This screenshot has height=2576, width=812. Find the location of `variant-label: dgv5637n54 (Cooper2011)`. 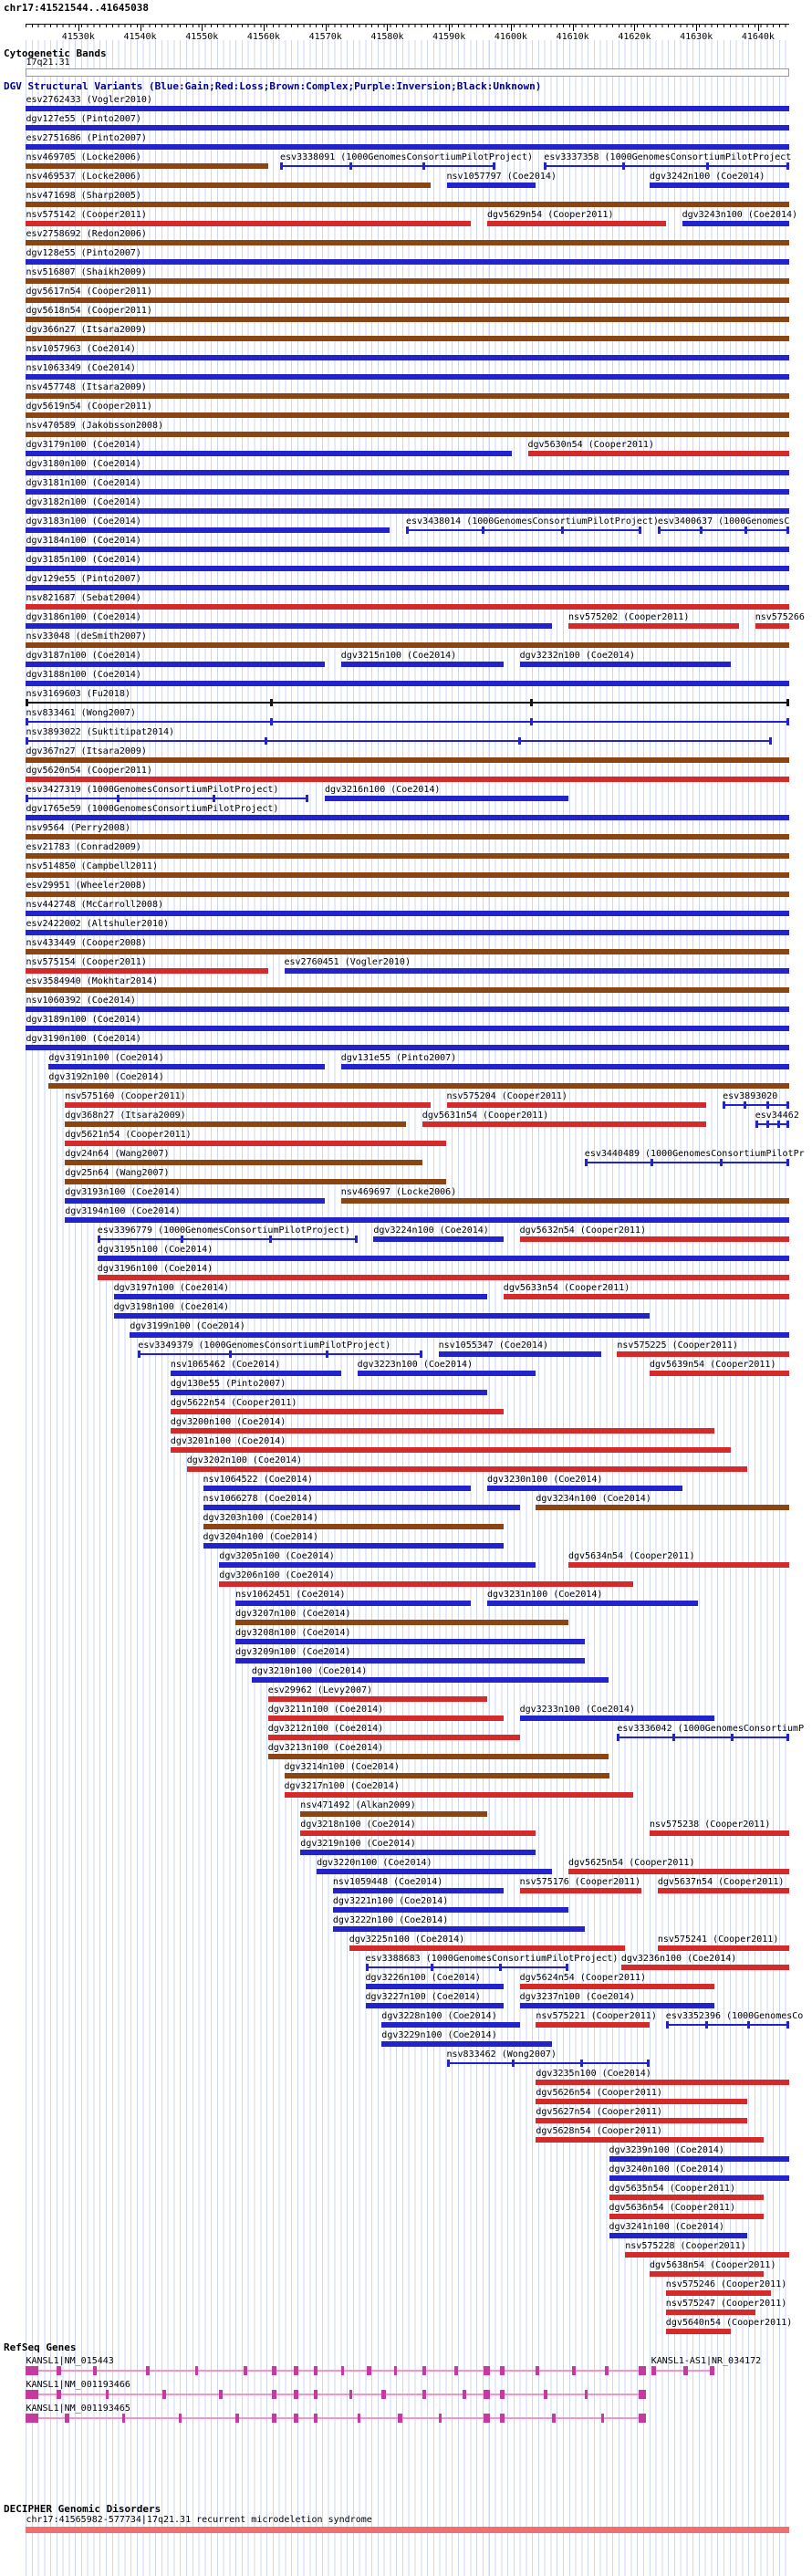

variant-label: dgv5637n54 (Cooper2011) is located at coordinates (721, 1882).